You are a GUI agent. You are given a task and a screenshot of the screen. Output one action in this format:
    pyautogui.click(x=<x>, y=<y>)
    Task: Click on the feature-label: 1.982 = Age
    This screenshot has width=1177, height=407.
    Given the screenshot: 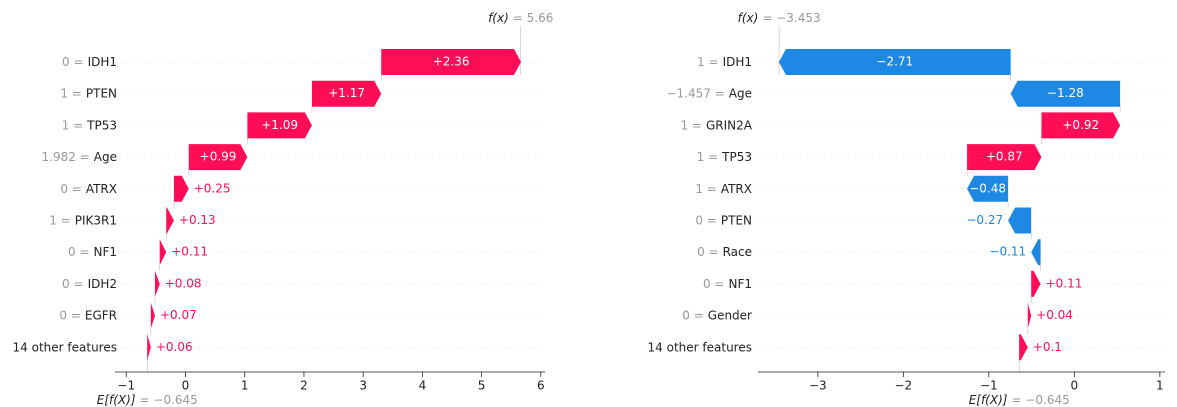 What is the action you would take?
    pyautogui.click(x=79, y=157)
    